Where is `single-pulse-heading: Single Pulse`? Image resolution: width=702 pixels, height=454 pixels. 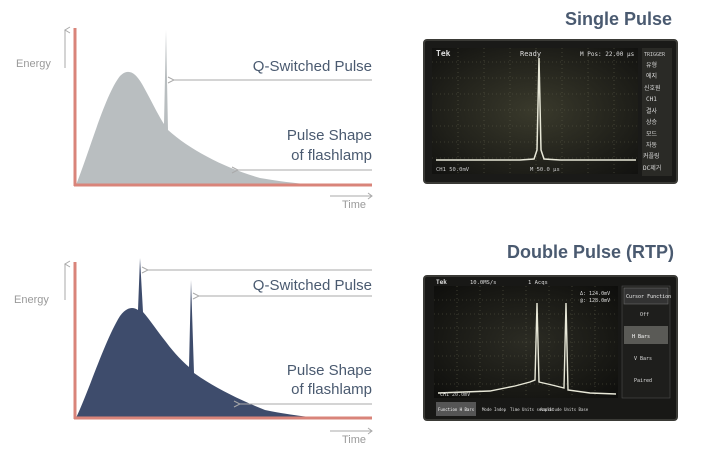
single-pulse-heading: Single Pulse is located at coordinates (619, 19).